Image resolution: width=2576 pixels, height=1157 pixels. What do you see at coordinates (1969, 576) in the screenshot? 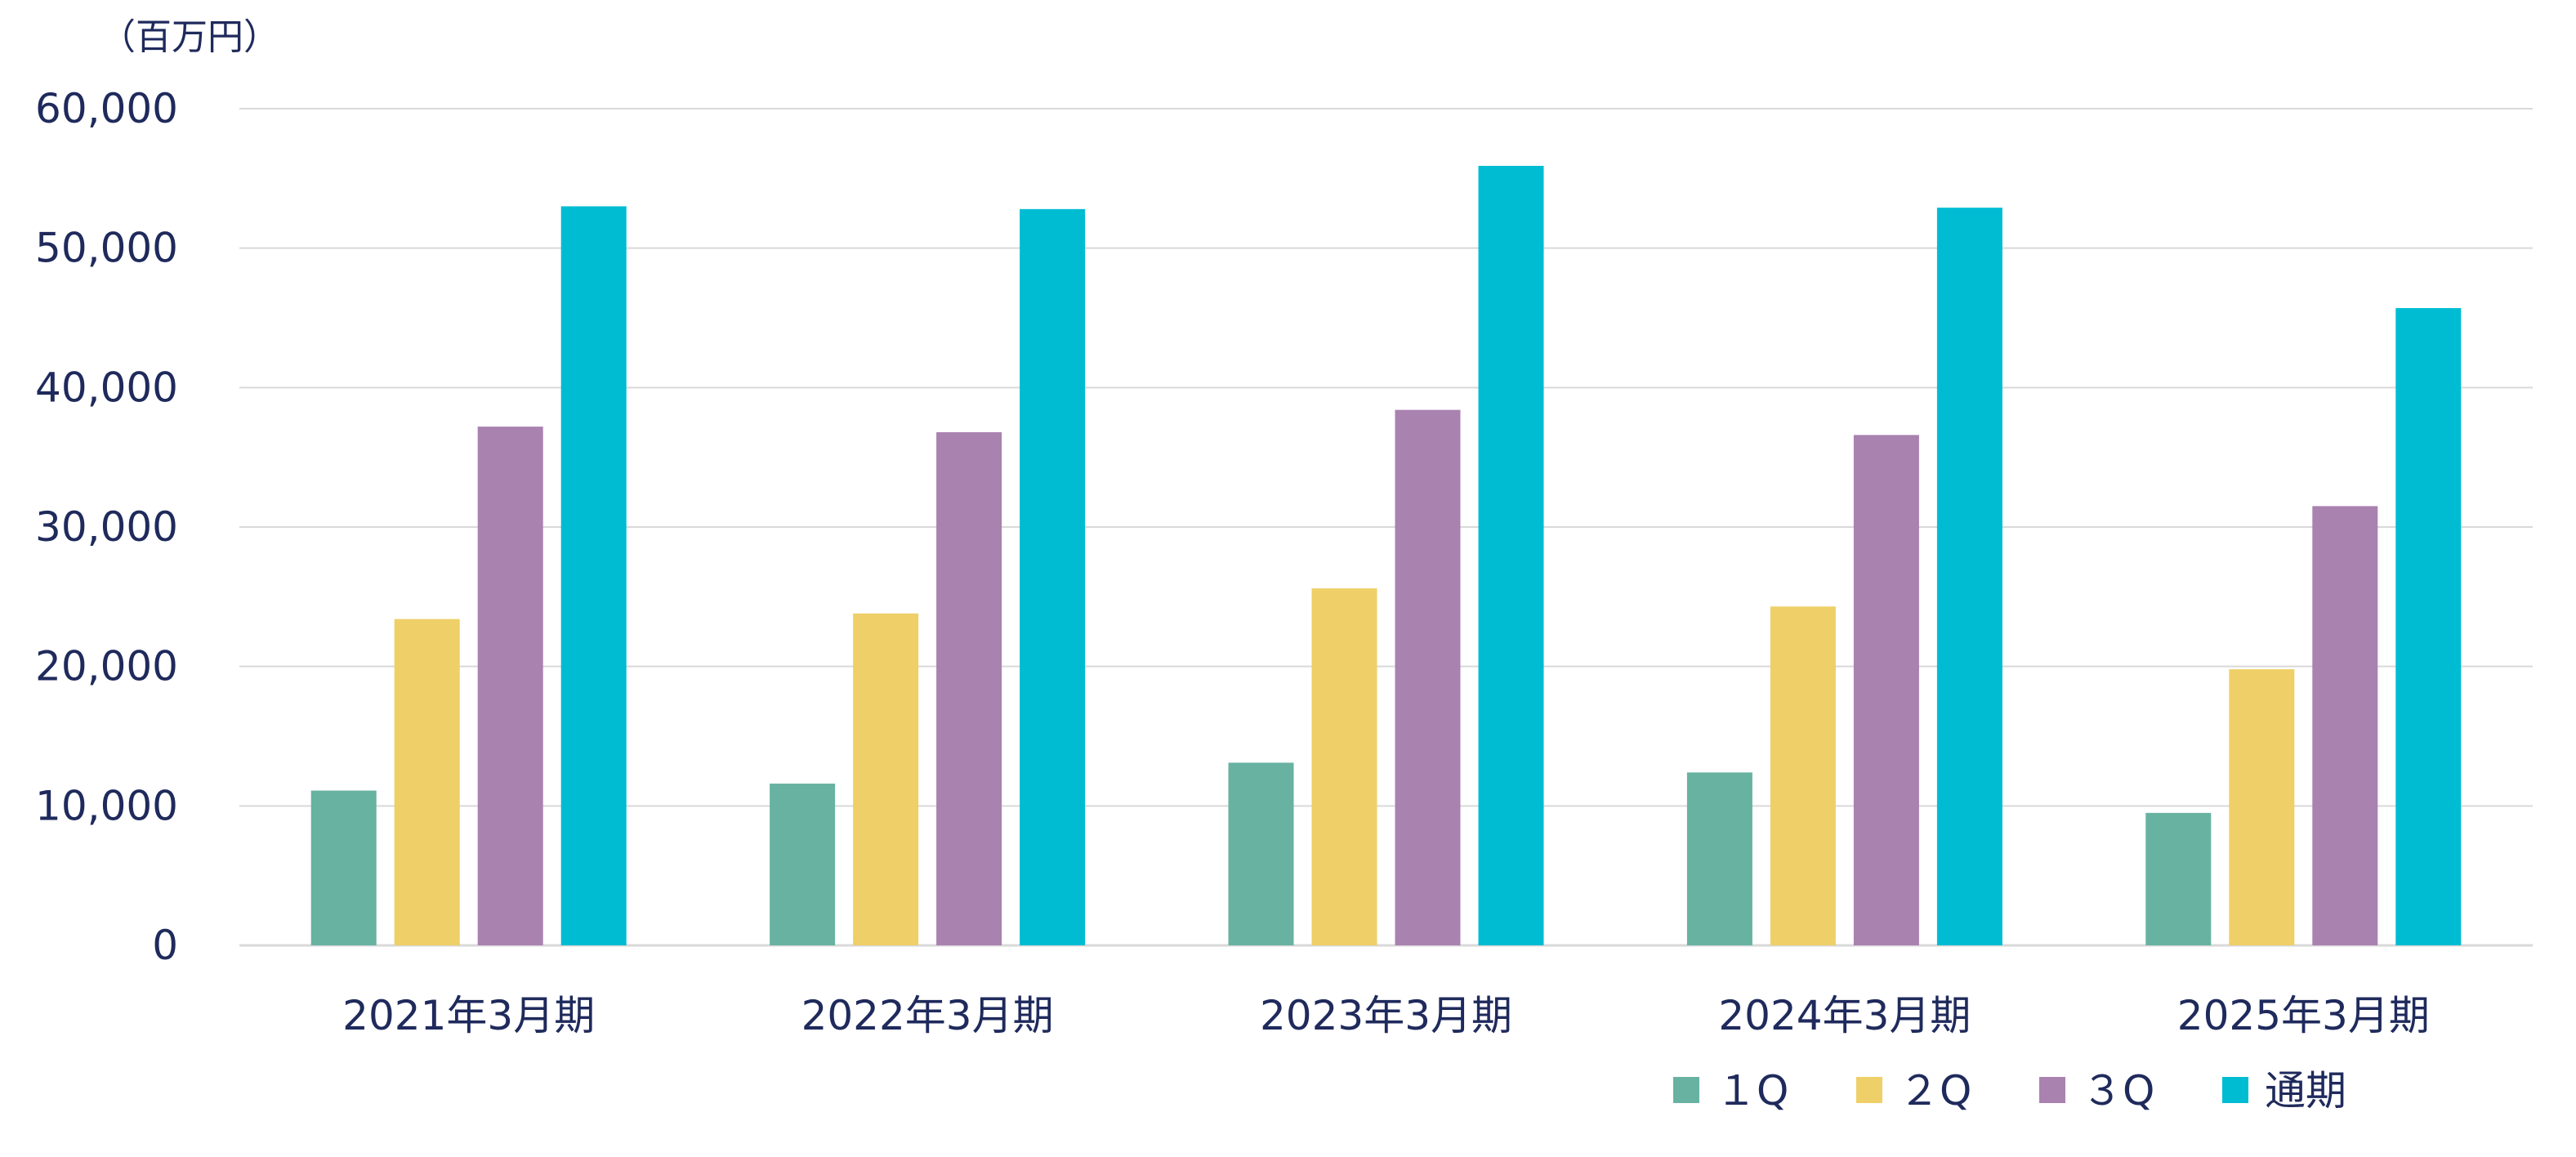
I see `bar-通期-4` at bounding box center [1969, 576].